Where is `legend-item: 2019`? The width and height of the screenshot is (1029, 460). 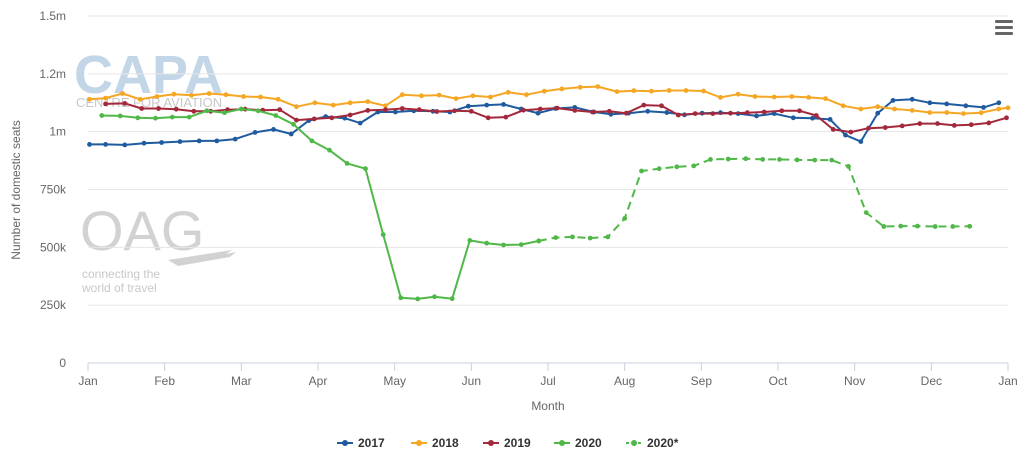
legend-item: 2019 is located at coordinates (507, 443).